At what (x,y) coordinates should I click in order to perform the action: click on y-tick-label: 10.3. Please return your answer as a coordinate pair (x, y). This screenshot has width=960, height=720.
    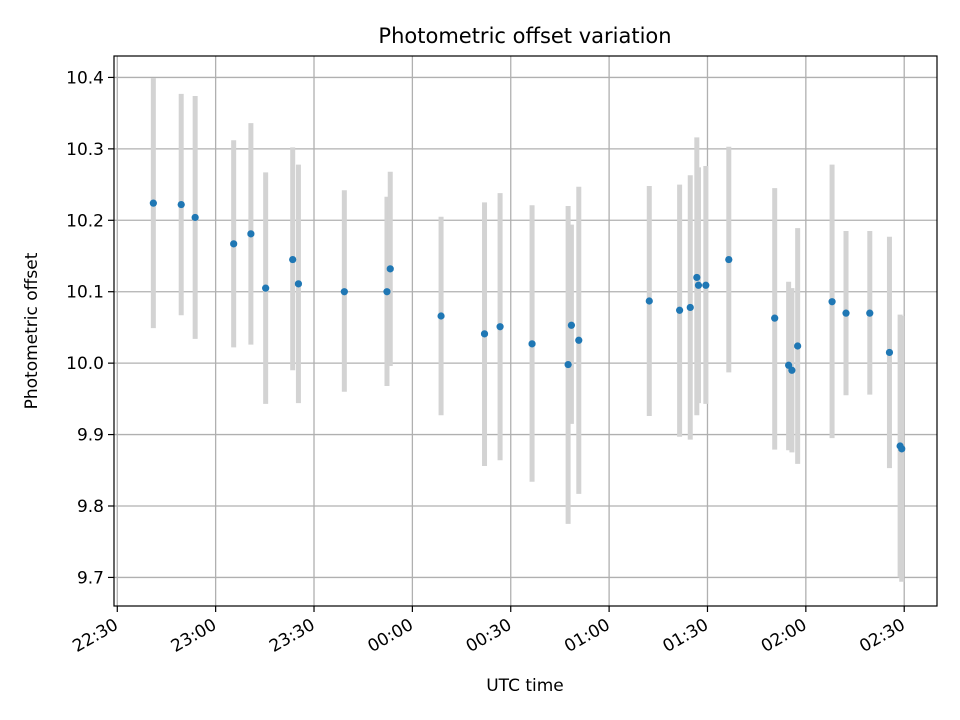
    Looking at the image, I should click on (85, 150).